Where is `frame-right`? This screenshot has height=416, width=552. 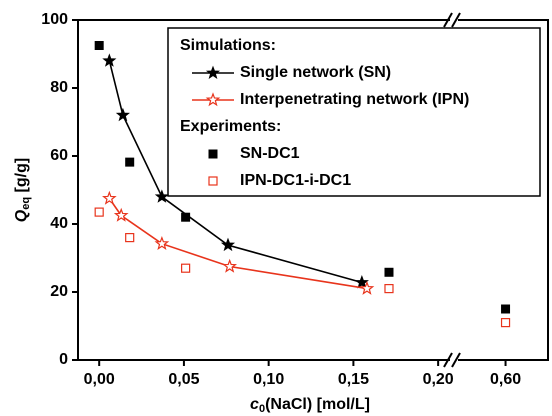
frame-right is located at coordinates (503, 190).